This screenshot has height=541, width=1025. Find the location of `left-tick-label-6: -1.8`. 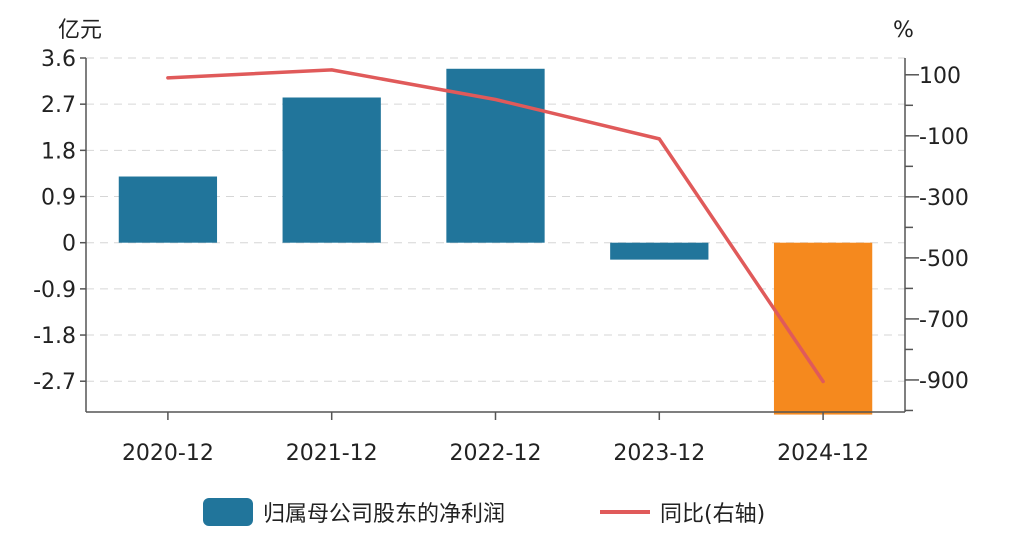

left-tick-label-6: -1.8 is located at coordinates (54, 336).